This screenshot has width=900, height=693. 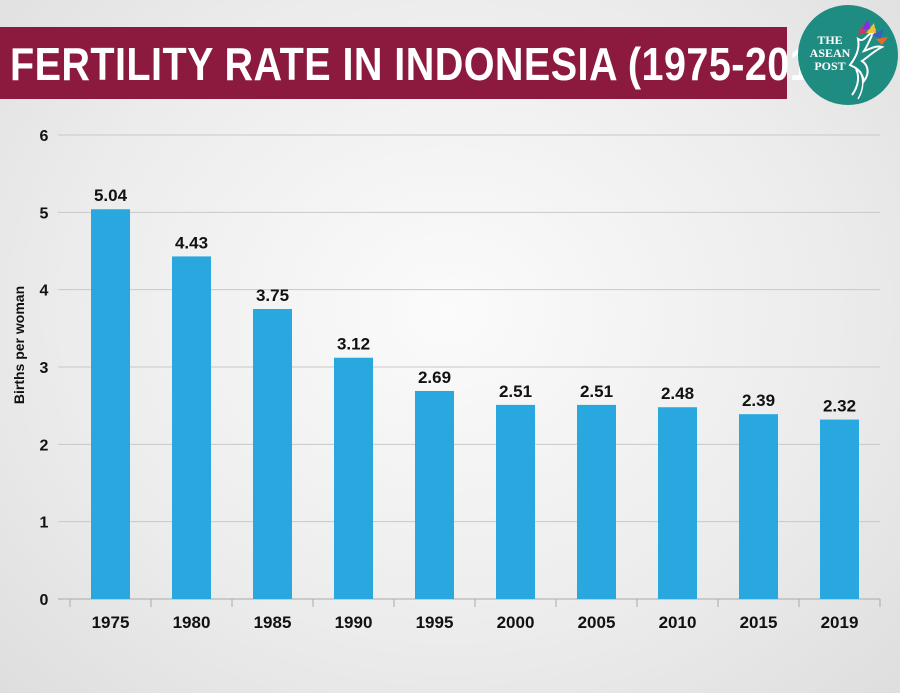 I want to click on data-label: 2.32, so click(x=839, y=406).